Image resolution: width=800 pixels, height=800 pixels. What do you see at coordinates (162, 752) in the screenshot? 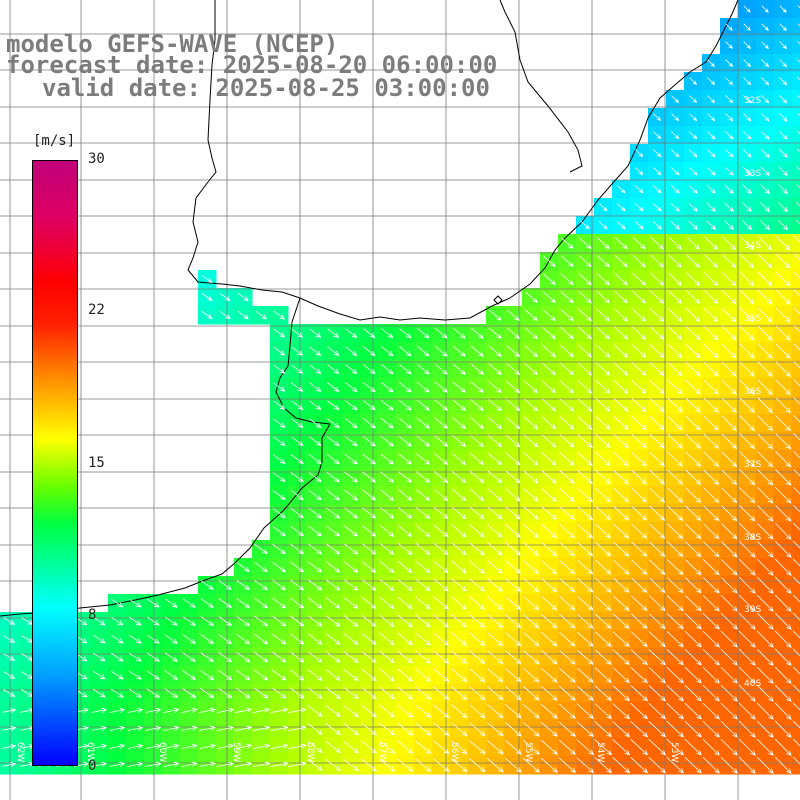
I see `longitude-label: 60W` at bounding box center [162, 752].